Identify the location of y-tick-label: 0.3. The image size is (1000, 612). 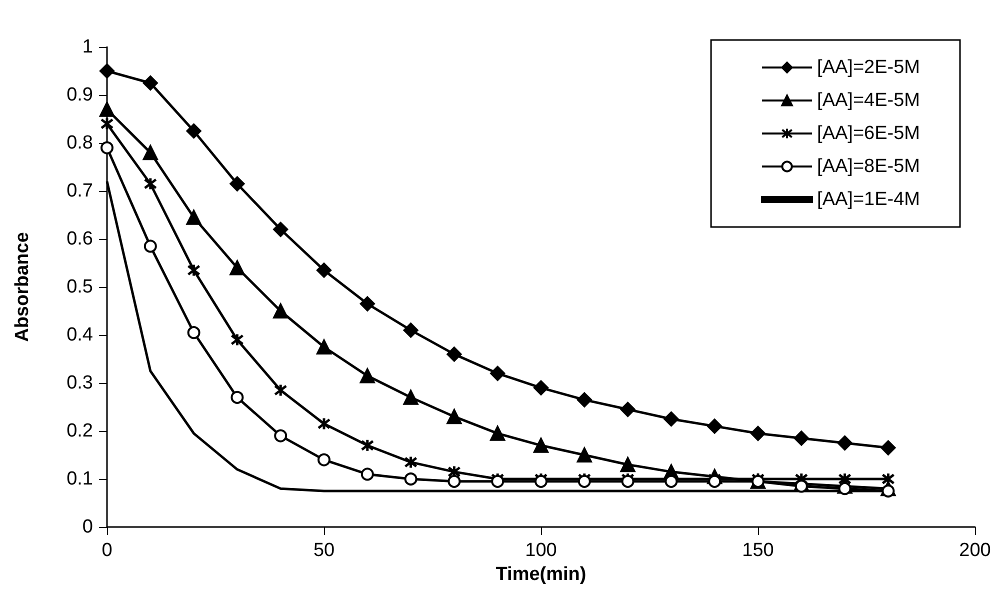
(79, 383).